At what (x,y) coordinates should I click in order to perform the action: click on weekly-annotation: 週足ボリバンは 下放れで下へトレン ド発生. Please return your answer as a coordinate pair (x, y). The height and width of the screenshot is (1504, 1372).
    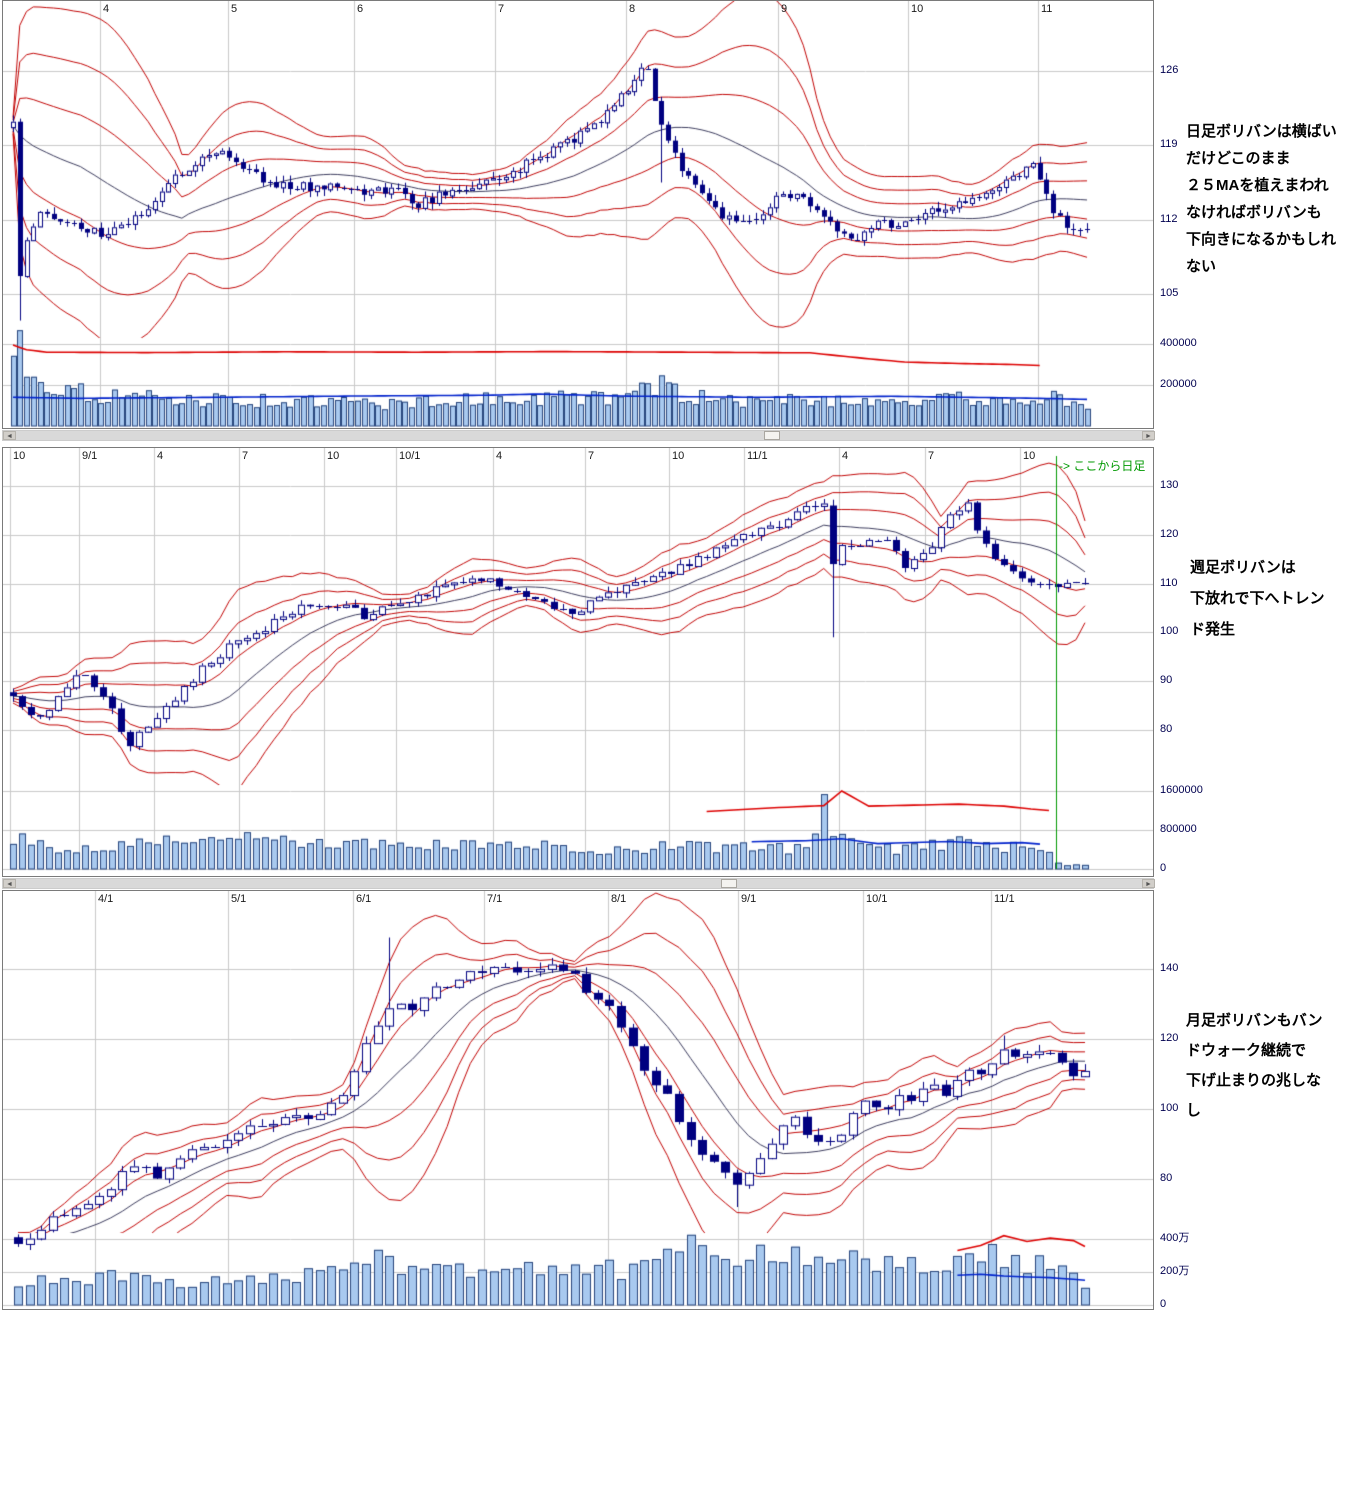
    Looking at the image, I should click on (1257, 598).